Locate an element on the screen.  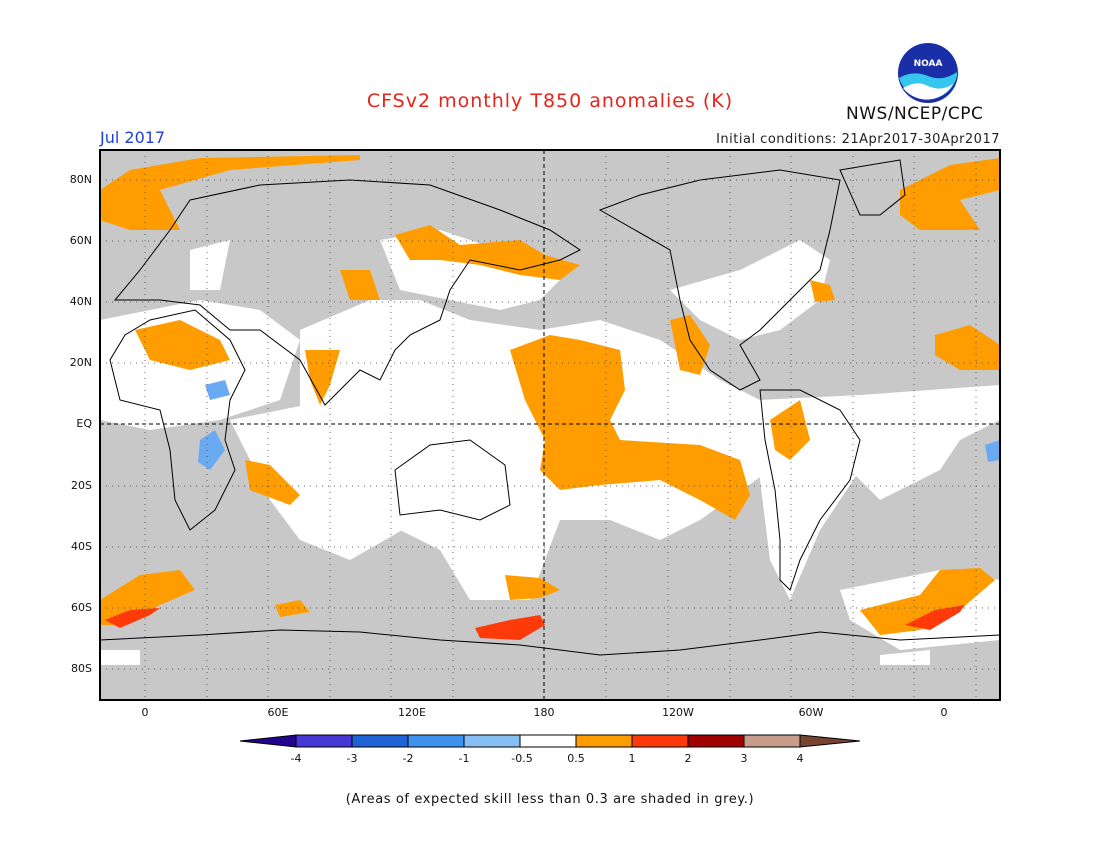
antarctica-coast is located at coordinates (550, 642).